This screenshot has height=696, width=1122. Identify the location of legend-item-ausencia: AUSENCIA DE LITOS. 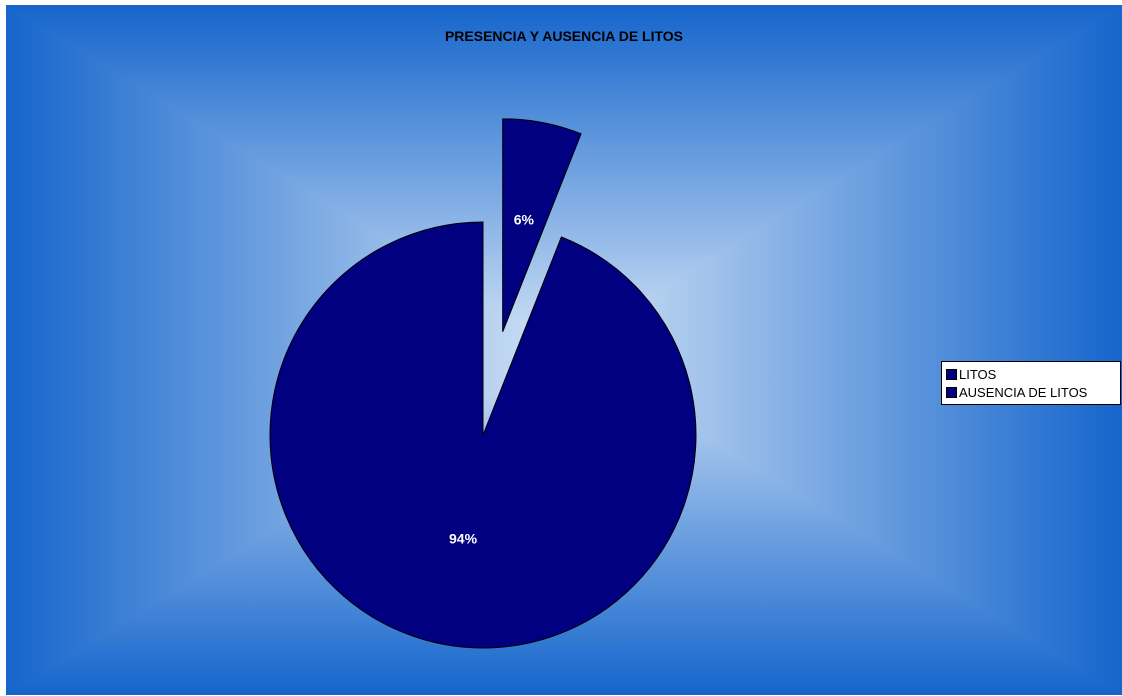
(1033, 392).